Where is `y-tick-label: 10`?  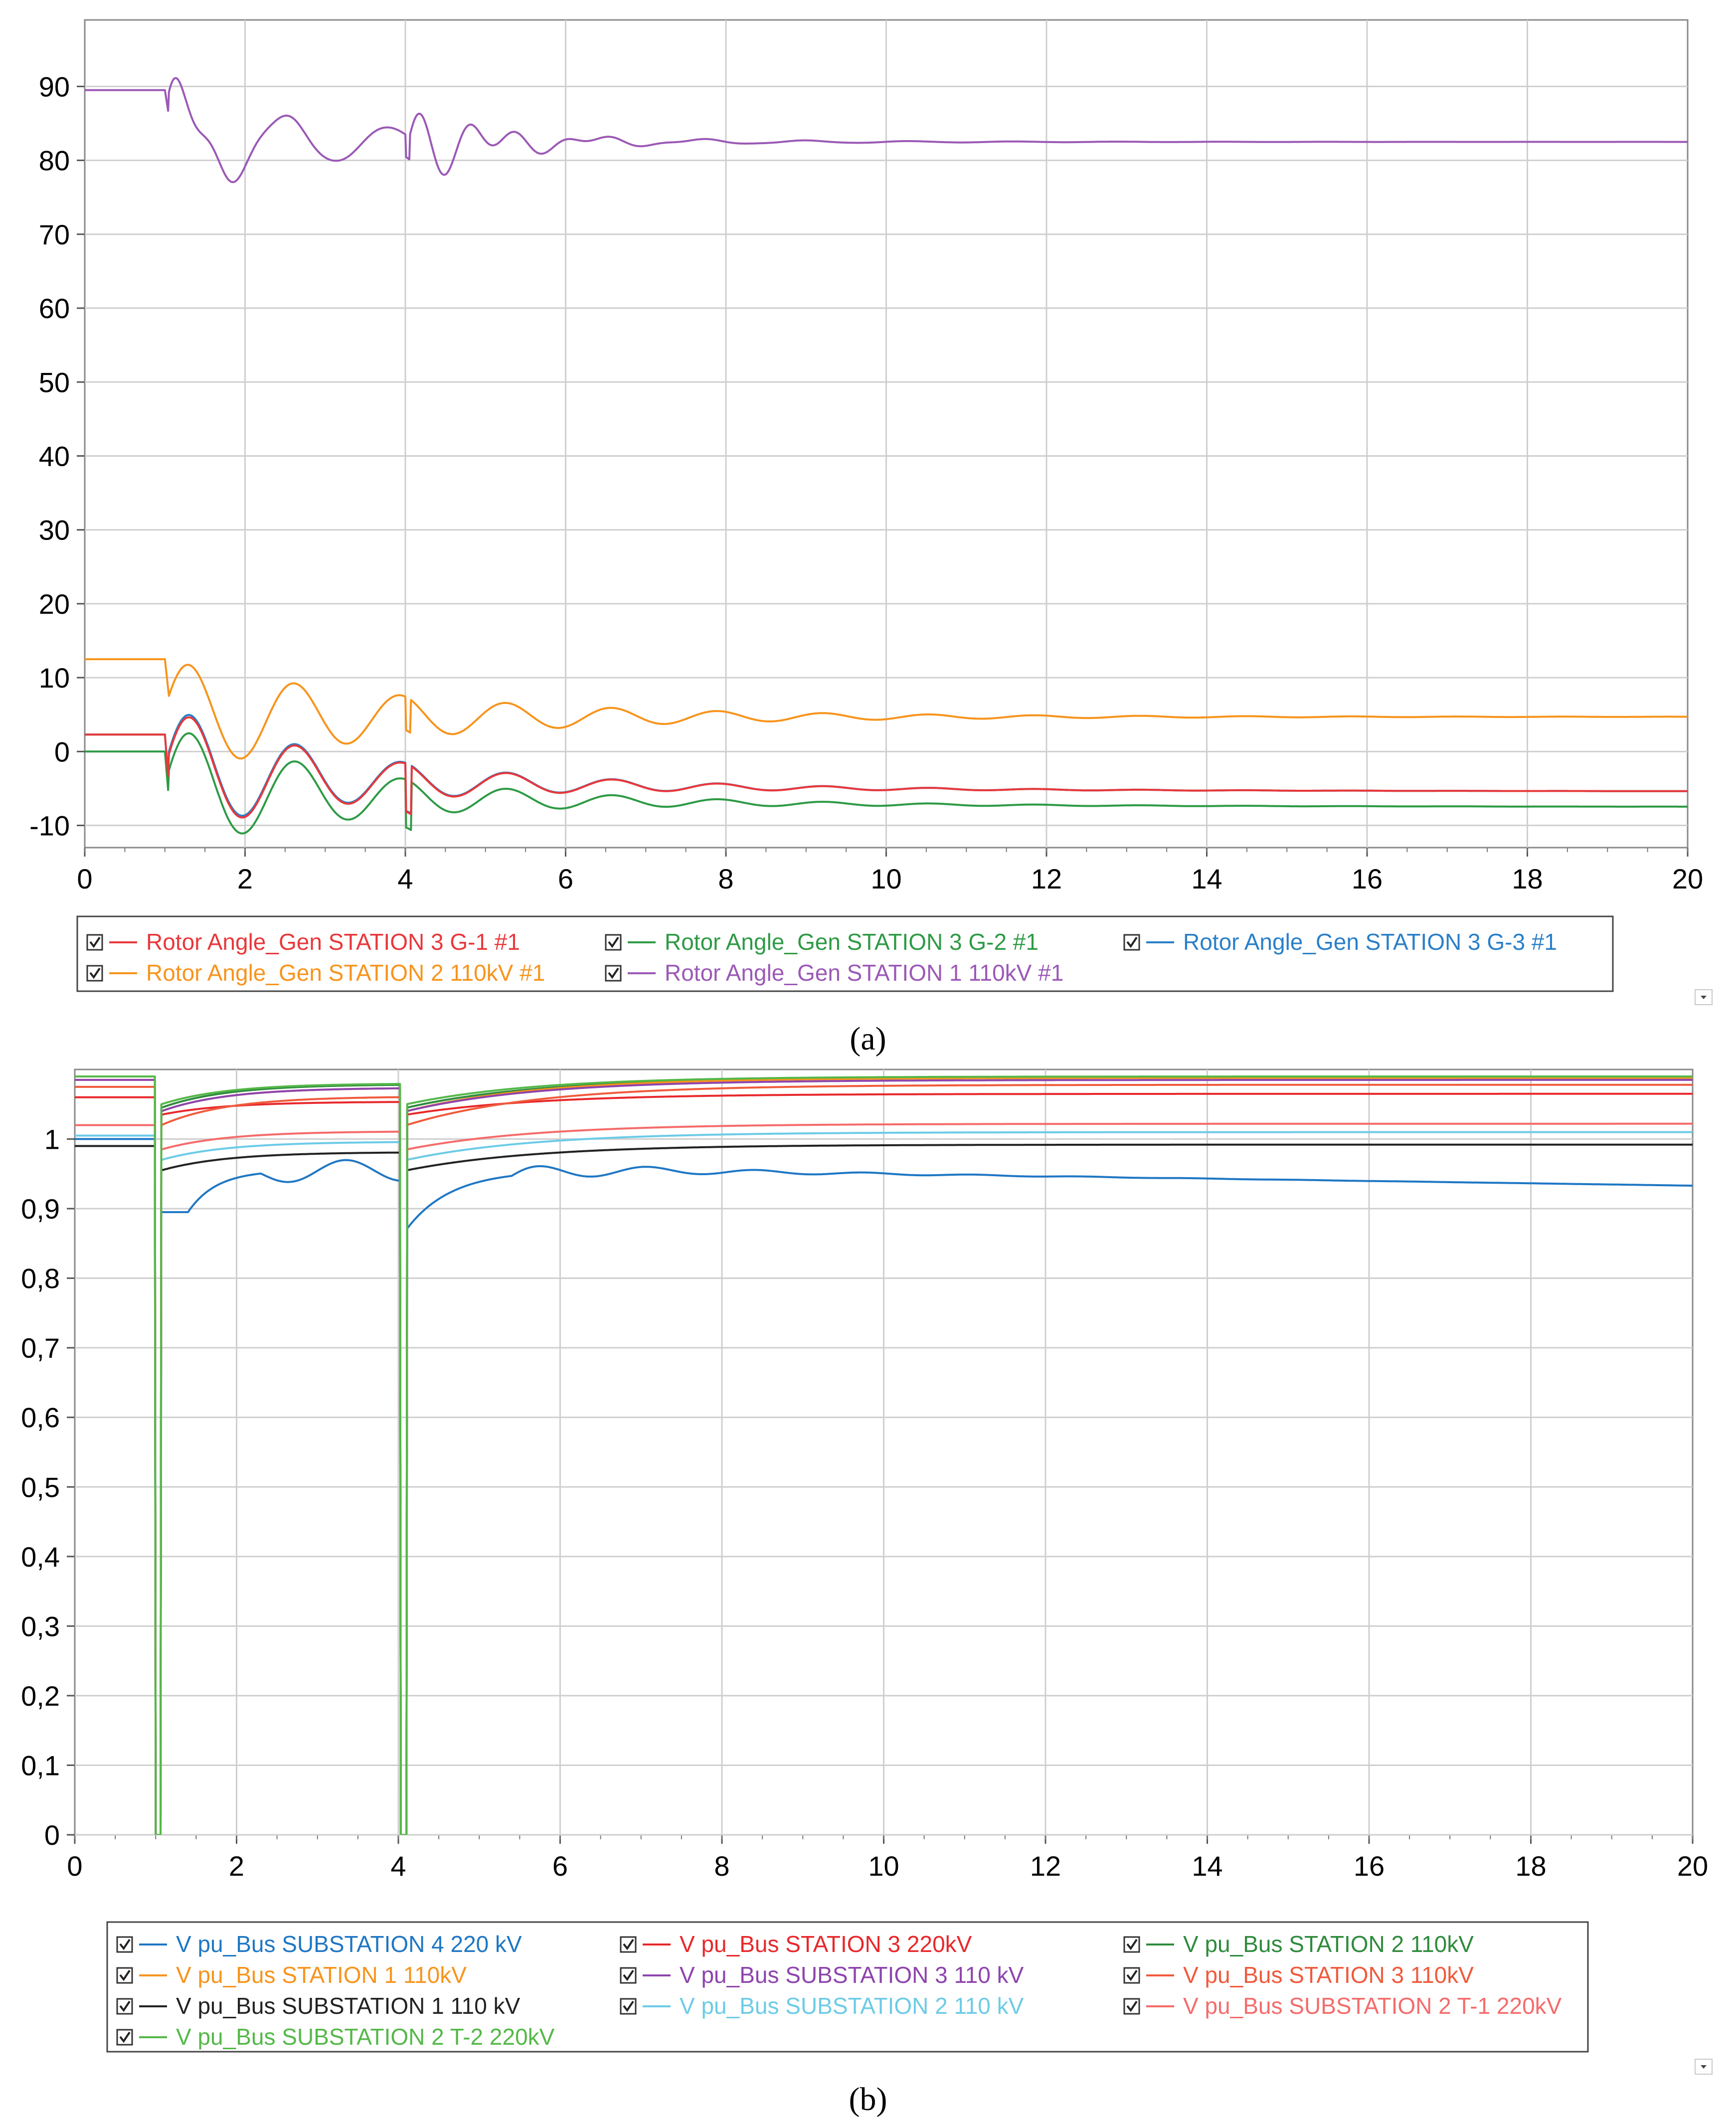
y-tick-label: 10 is located at coordinates (54, 678).